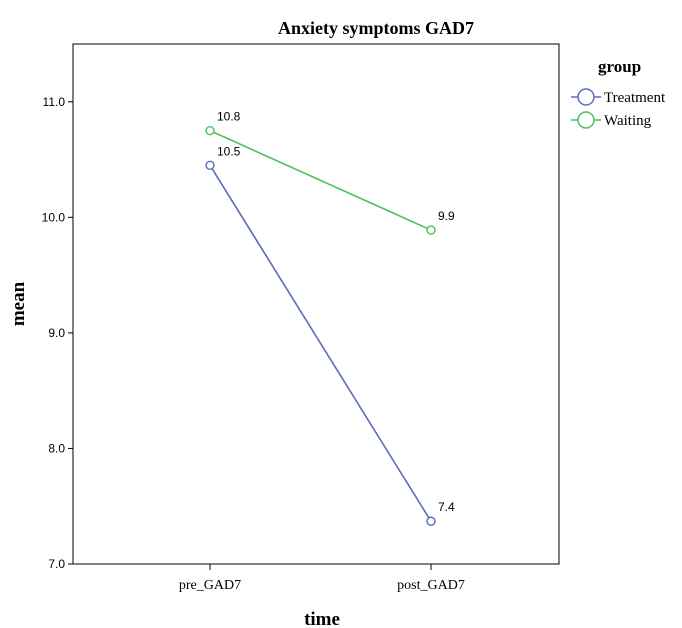 The image size is (682, 628). Describe the element at coordinates (322, 618) in the screenshot. I see `x-axis-label: time` at that location.